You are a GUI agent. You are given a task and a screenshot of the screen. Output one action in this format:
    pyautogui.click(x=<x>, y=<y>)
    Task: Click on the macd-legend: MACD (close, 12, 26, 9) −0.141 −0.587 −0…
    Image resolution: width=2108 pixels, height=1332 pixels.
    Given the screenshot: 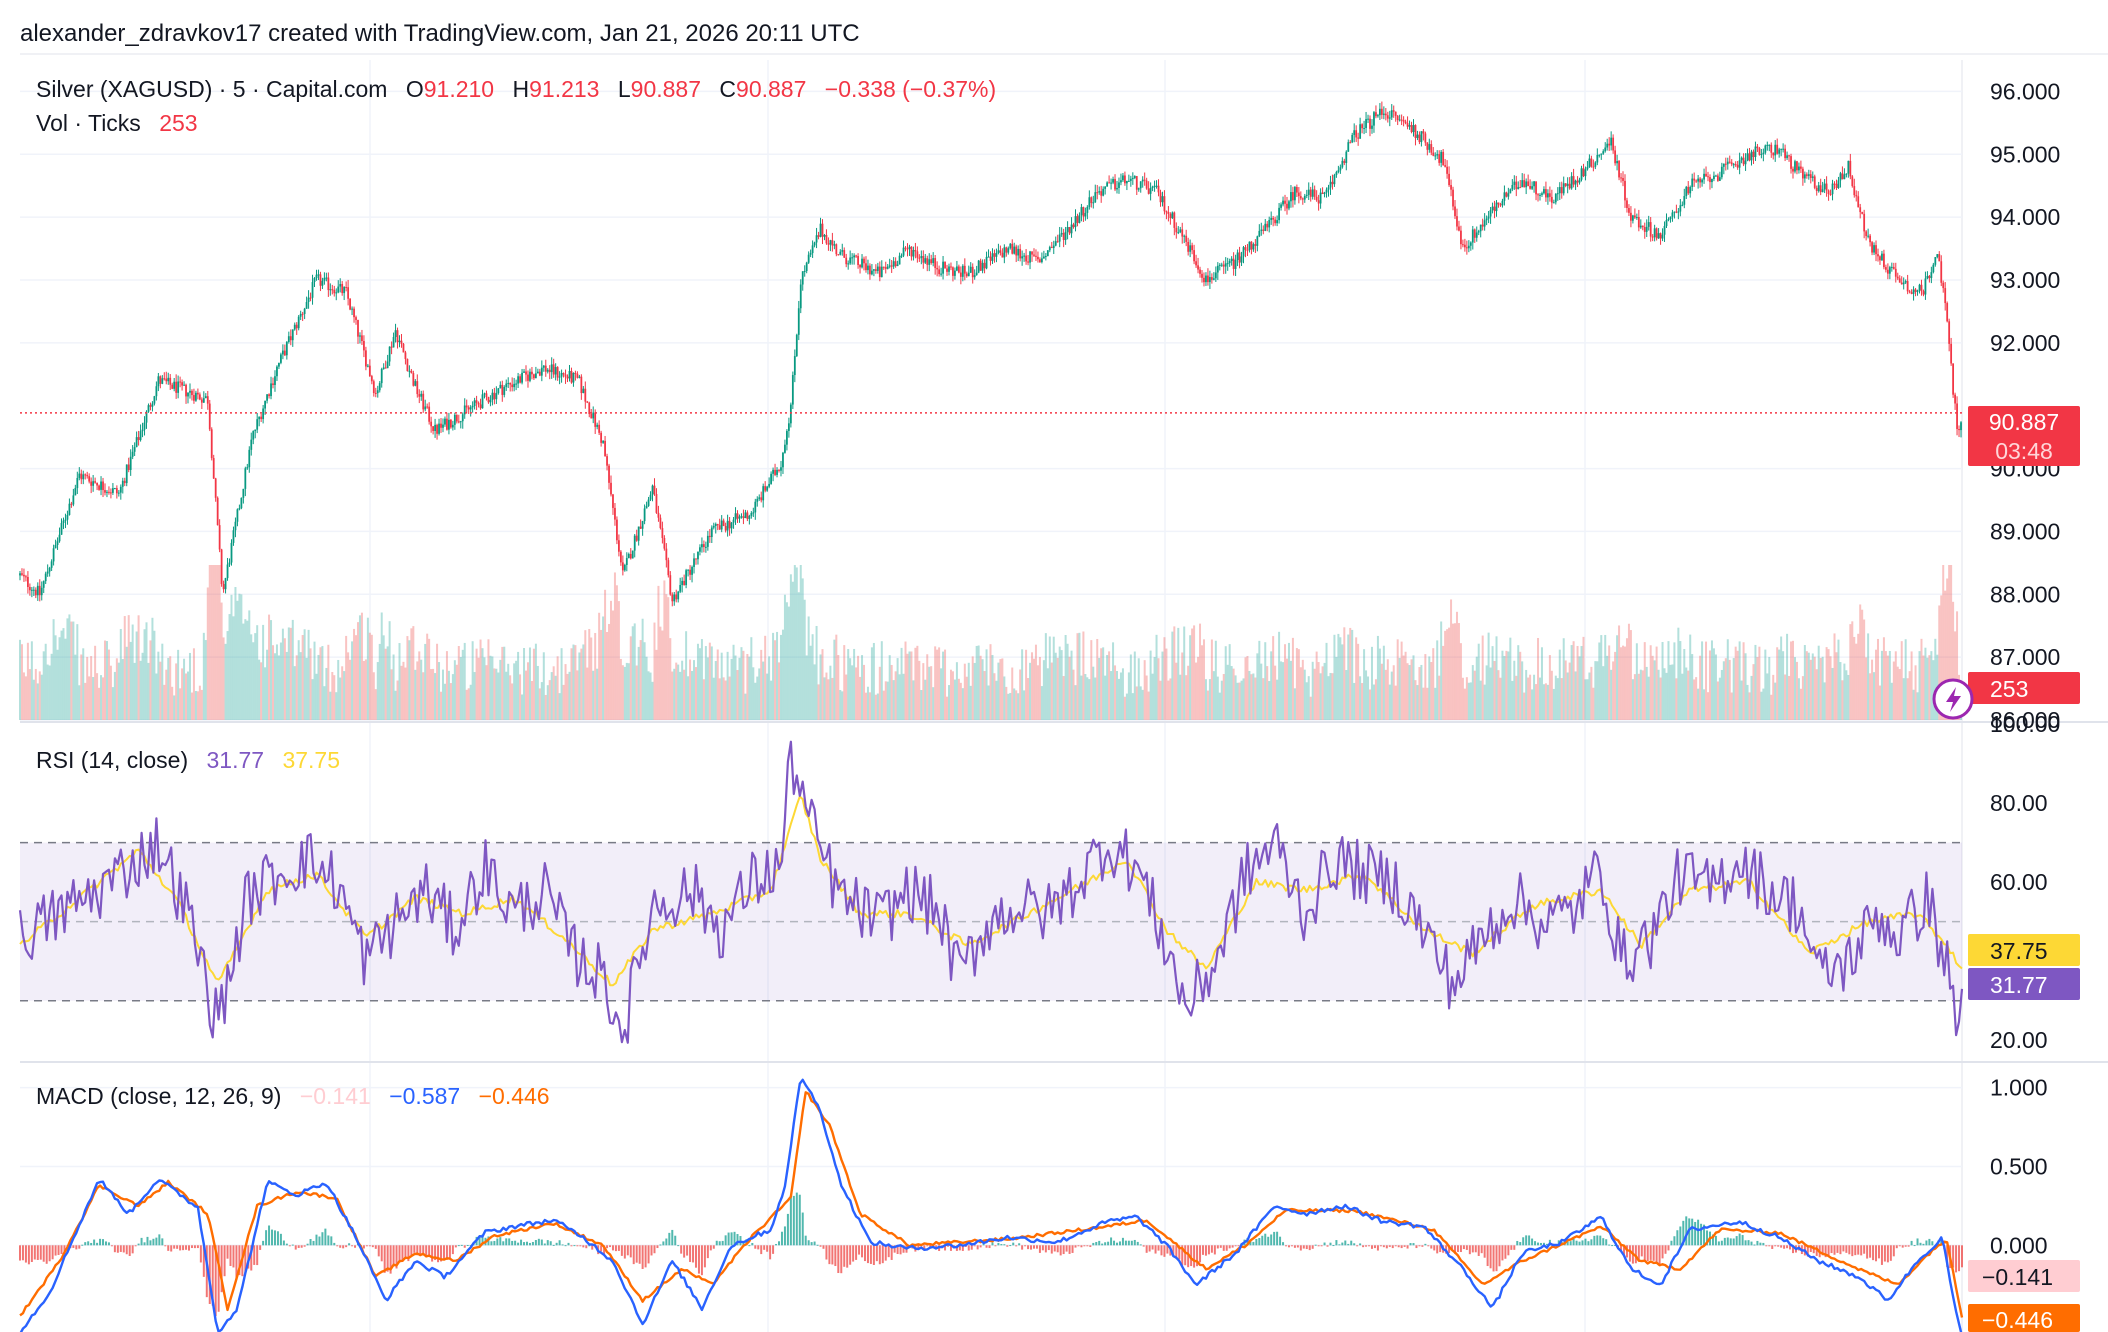 What is the action you would take?
    pyautogui.click(x=293, y=1096)
    